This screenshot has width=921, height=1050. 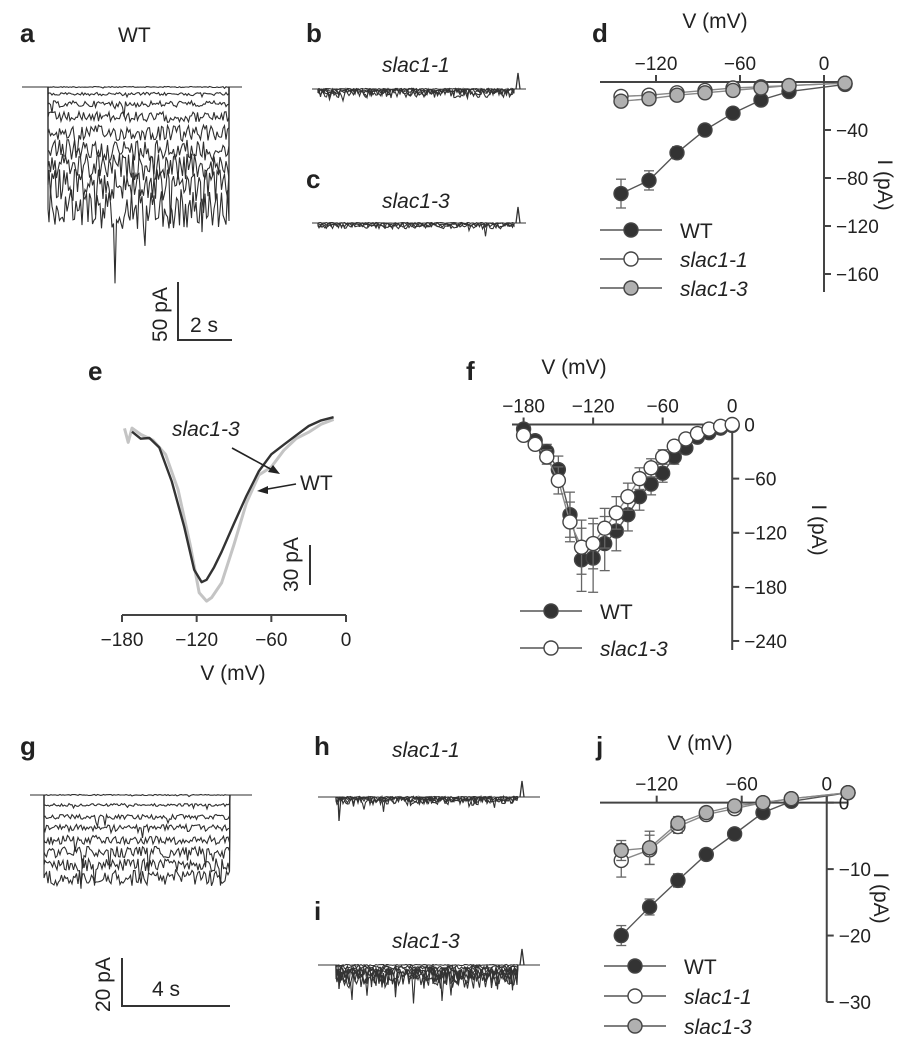 I want to click on trace-title-slac1-1: slac1-1, so click(x=416, y=65).